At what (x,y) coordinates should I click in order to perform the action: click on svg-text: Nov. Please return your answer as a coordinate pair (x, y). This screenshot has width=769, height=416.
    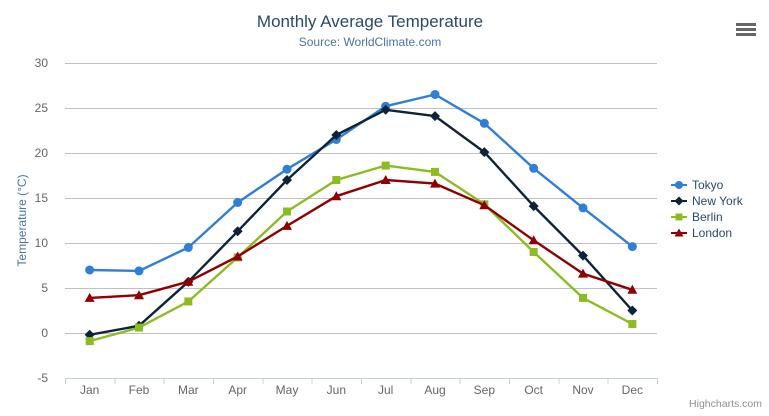
    Looking at the image, I should click on (582, 390).